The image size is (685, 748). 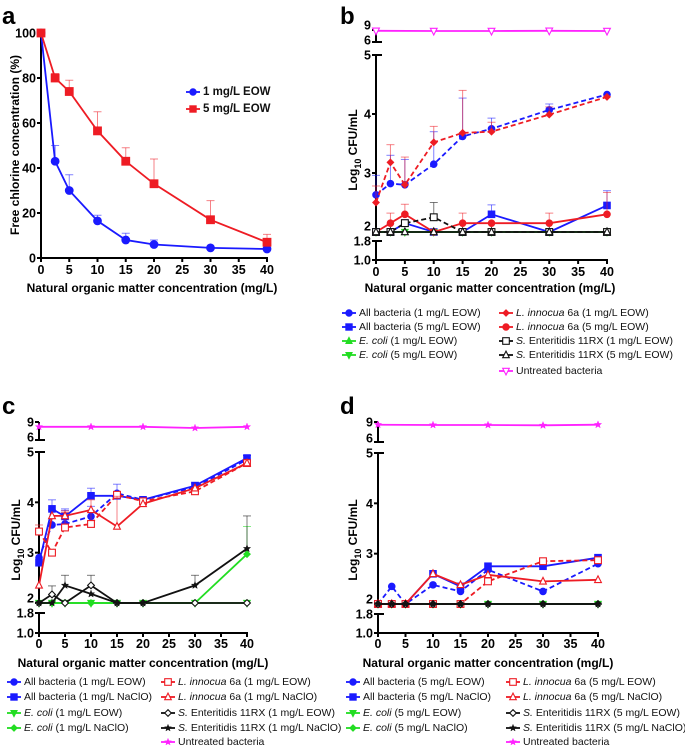 I want to click on x-tick-label: 40, so click(x=598, y=644).